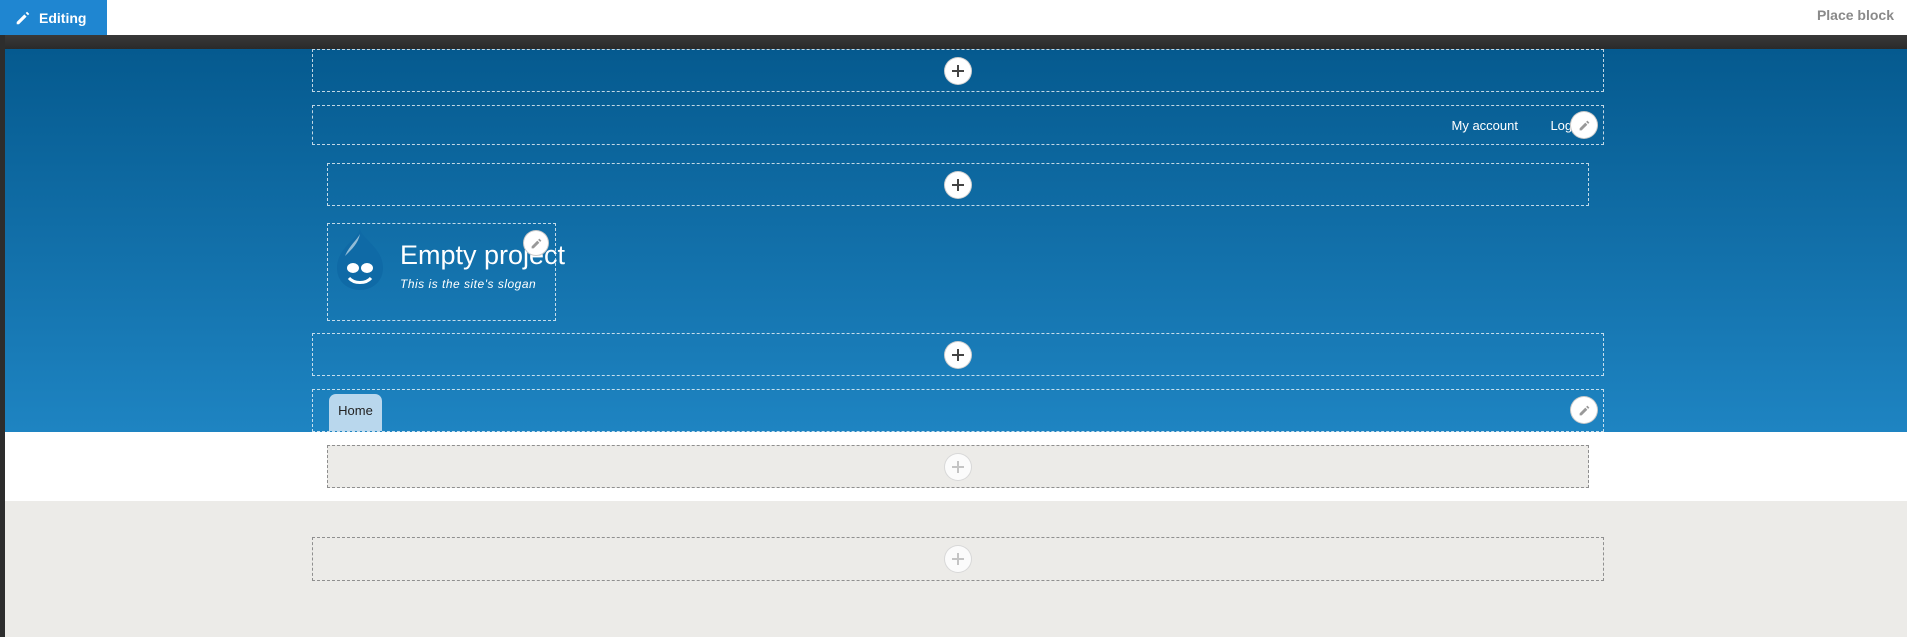 This screenshot has height=637, width=1907. I want to click on region-highlighted, so click(958, 466).